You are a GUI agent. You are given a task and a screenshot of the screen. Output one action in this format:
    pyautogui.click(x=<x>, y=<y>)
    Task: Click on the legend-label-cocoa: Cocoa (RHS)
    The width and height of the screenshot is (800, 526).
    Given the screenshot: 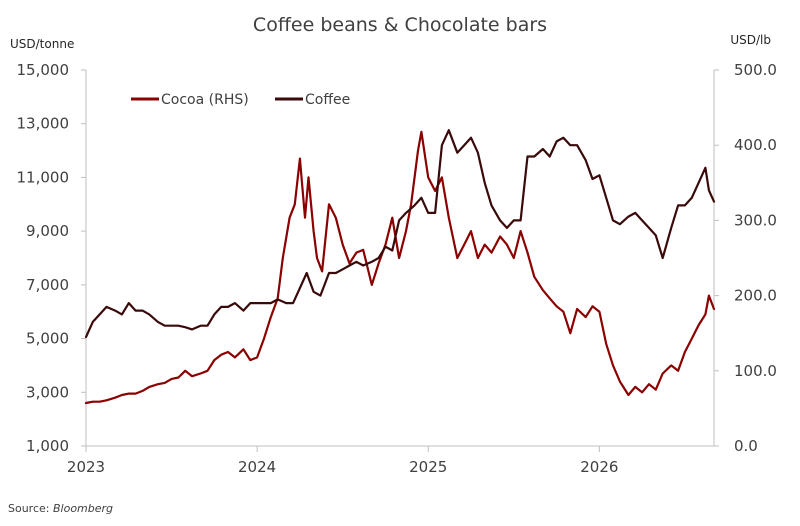 What is the action you would take?
    pyautogui.click(x=205, y=100)
    